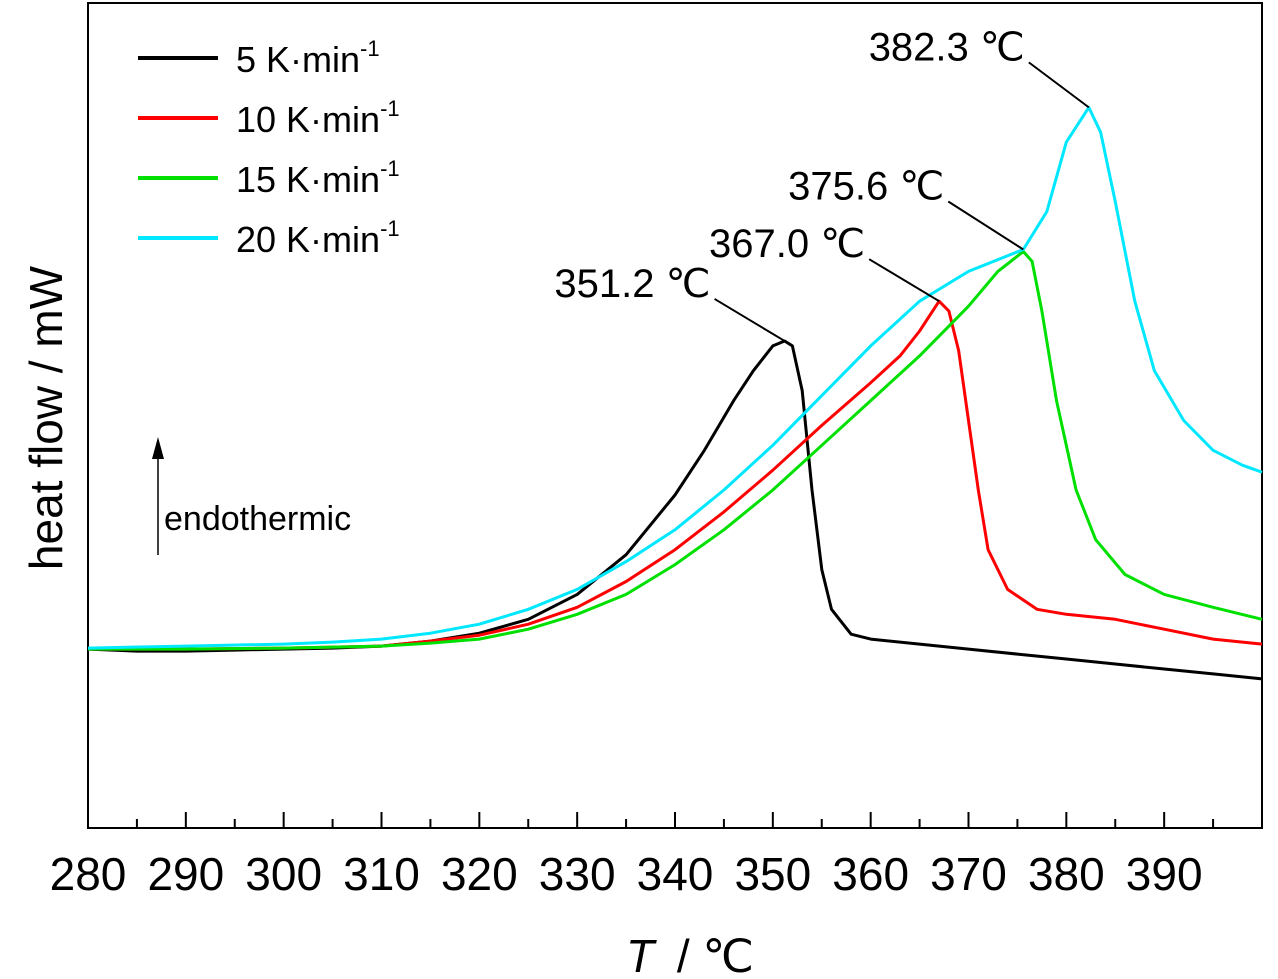 Image resolution: width=1278 pixels, height=979 pixels. Describe the element at coordinates (626, 874) in the screenshot. I see `x-axis-tick-labels: 280 290 300 310 320 330 340 350 360 370 380 390` at that location.